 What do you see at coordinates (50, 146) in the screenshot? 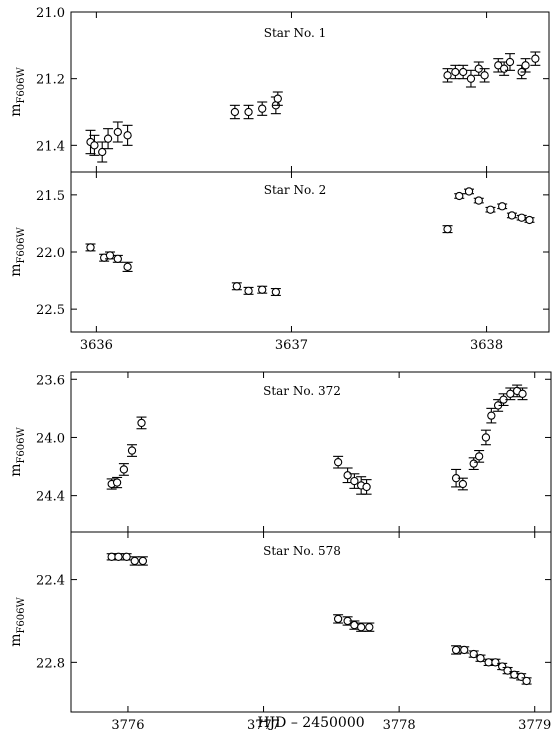
I see `y-tick-label-star-1: 21.4` at bounding box center [50, 146].